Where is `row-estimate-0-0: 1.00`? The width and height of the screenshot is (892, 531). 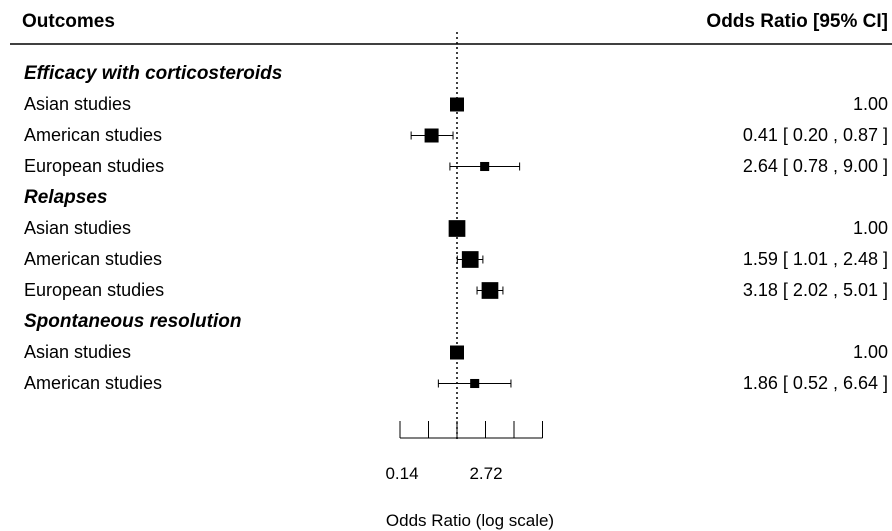 row-estimate-0-0: 1.00 is located at coordinates (870, 104).